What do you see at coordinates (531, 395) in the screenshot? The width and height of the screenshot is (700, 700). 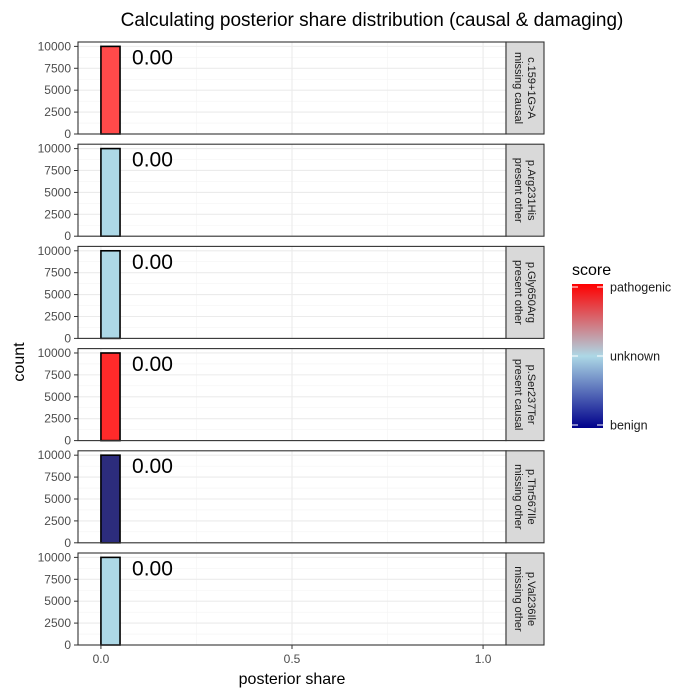 I see `facet-strip-line: p.Ser237Ter` at bounding box center [531, 395].